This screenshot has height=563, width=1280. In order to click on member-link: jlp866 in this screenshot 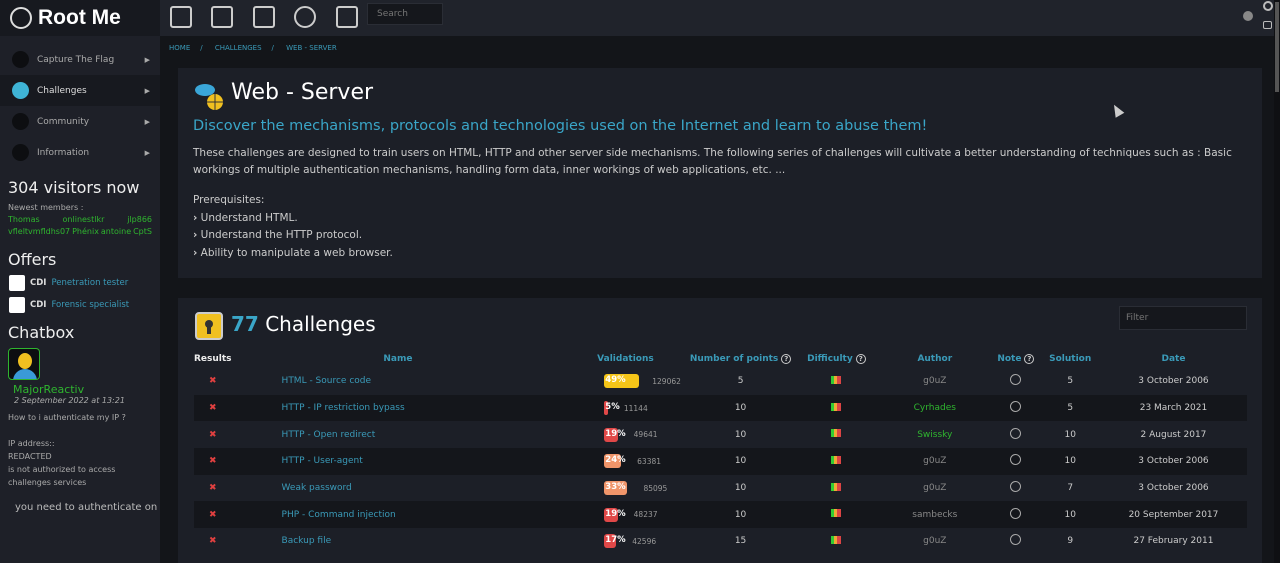, I will do `click(139, 219)`.